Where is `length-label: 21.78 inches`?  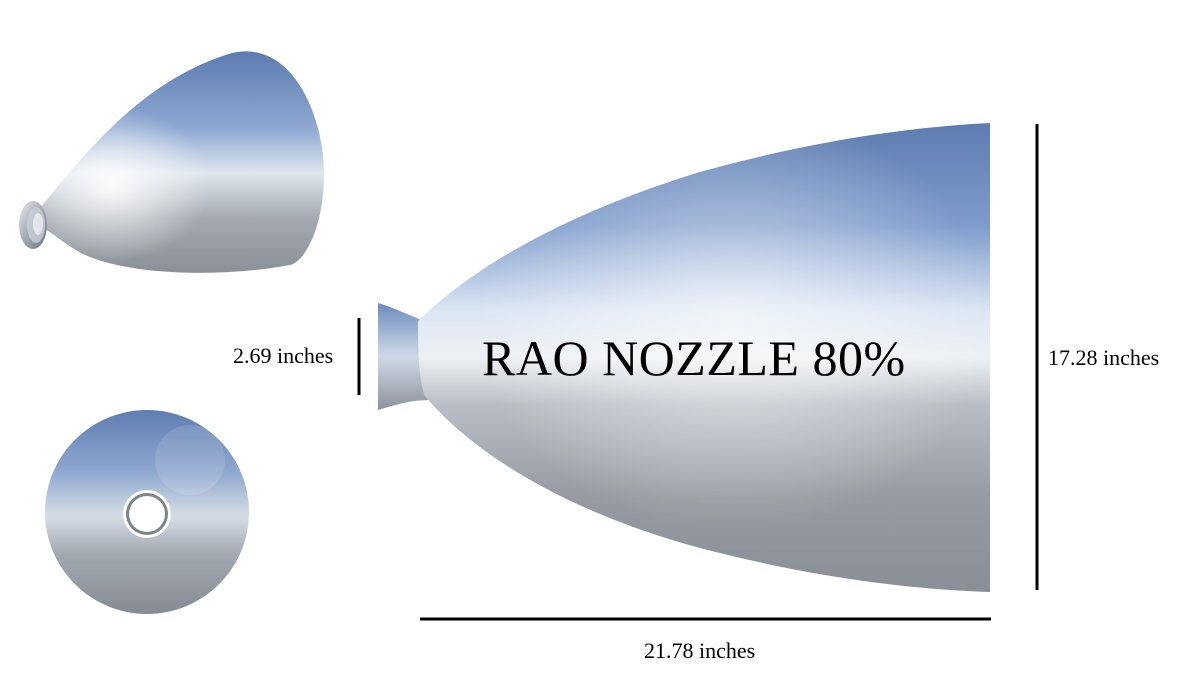
length-label: 21.78 inches is located at coordinates (700, 650).